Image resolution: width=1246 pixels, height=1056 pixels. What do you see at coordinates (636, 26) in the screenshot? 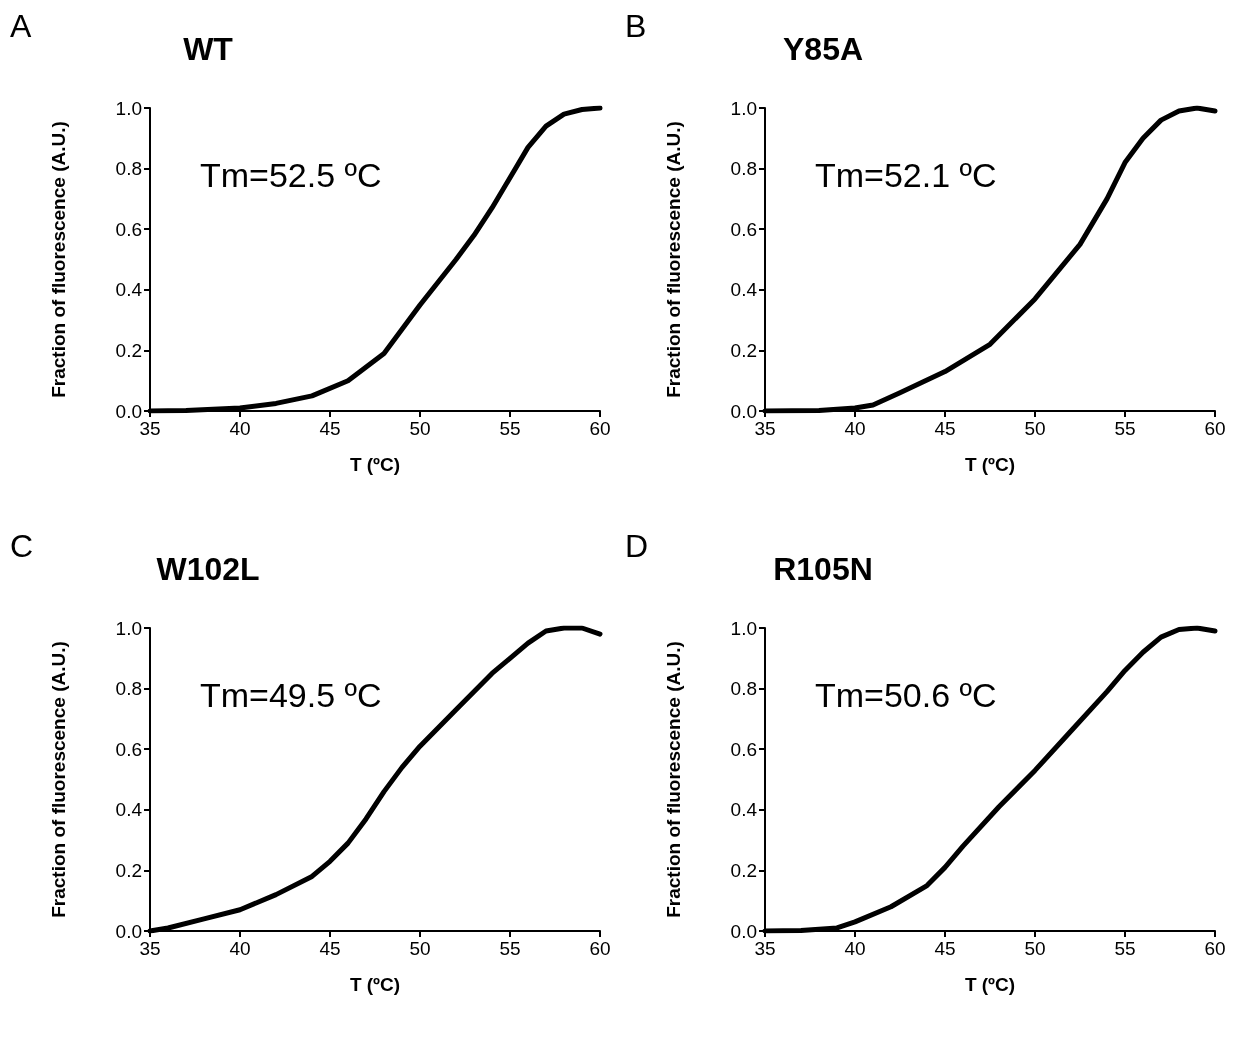
I see `text: B` at bounding box center [636, 26].